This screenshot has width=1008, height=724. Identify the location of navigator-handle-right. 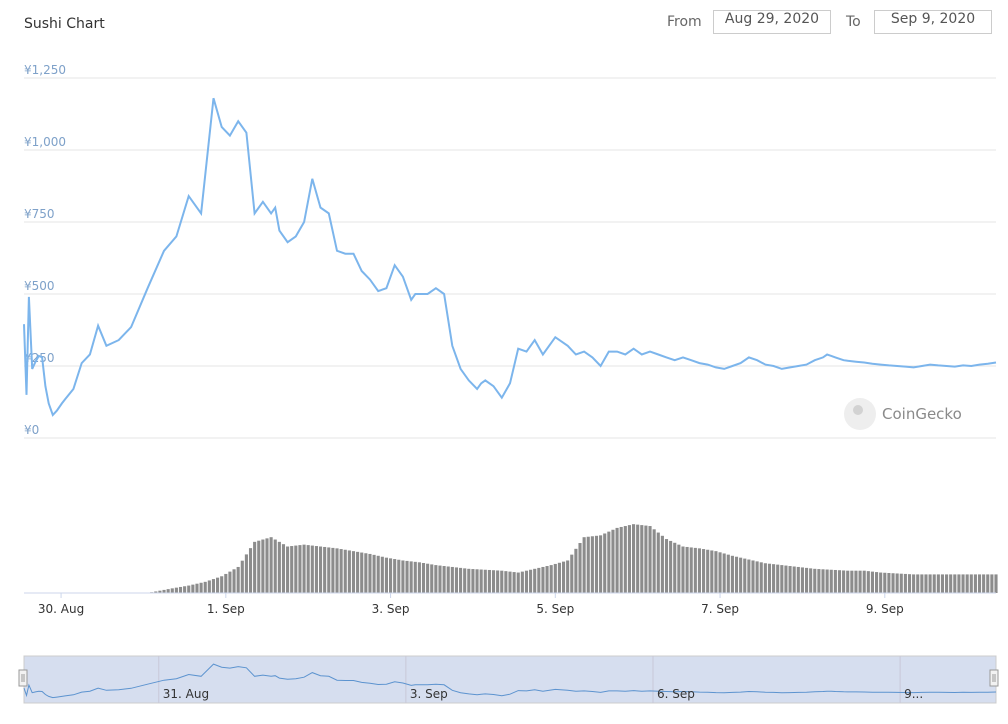
(994, 678).